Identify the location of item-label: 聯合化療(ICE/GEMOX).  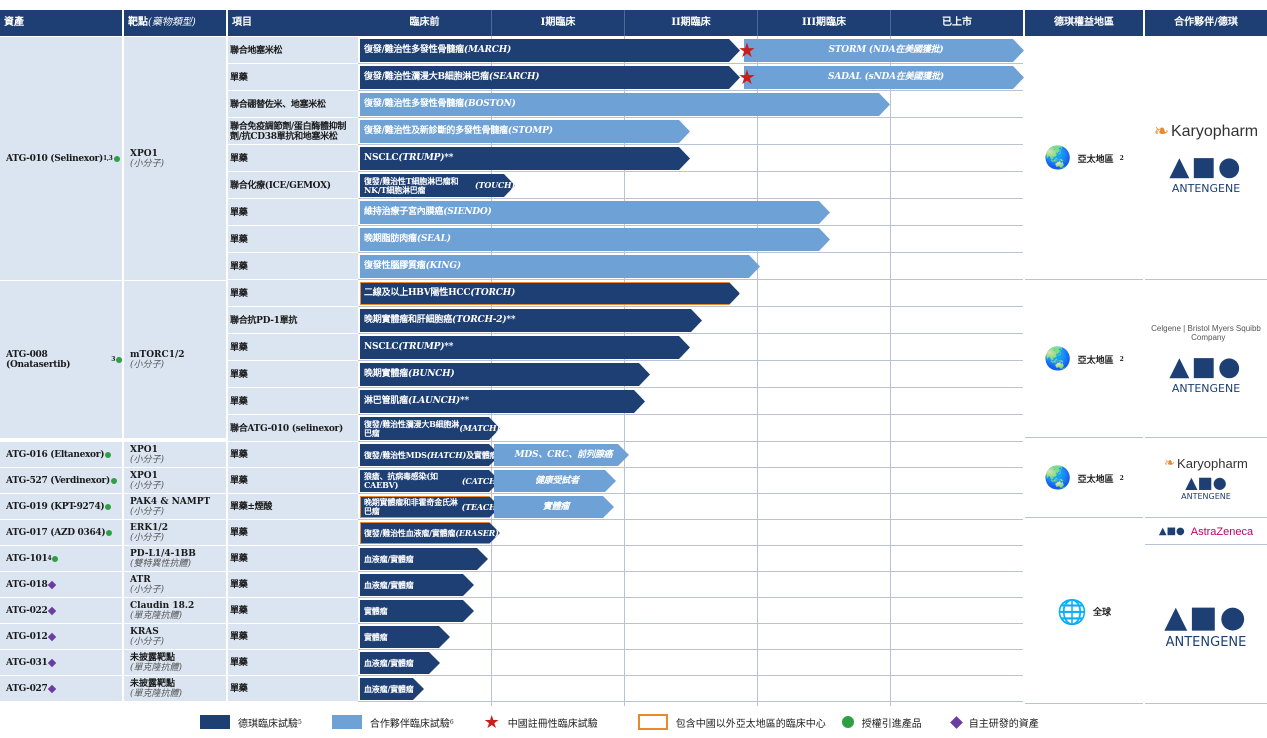
(280, 185).